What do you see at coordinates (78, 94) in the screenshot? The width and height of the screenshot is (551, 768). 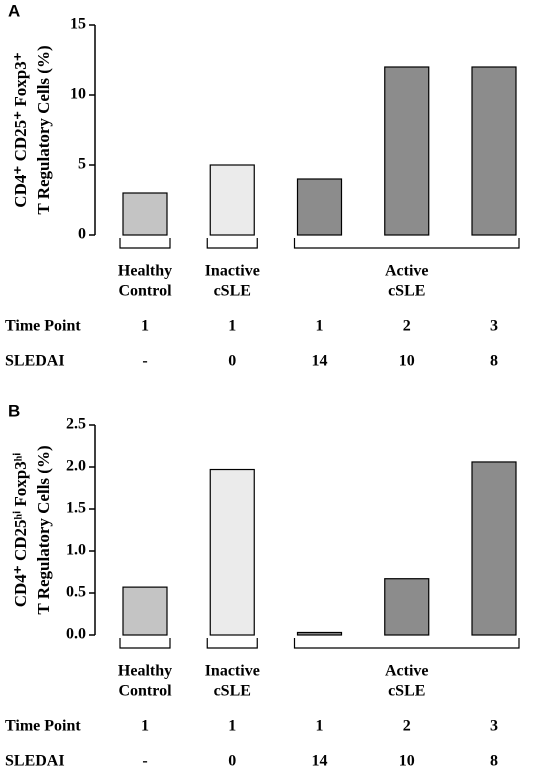 I see `y-tick-label: 10` at bounding box center [78, 94].